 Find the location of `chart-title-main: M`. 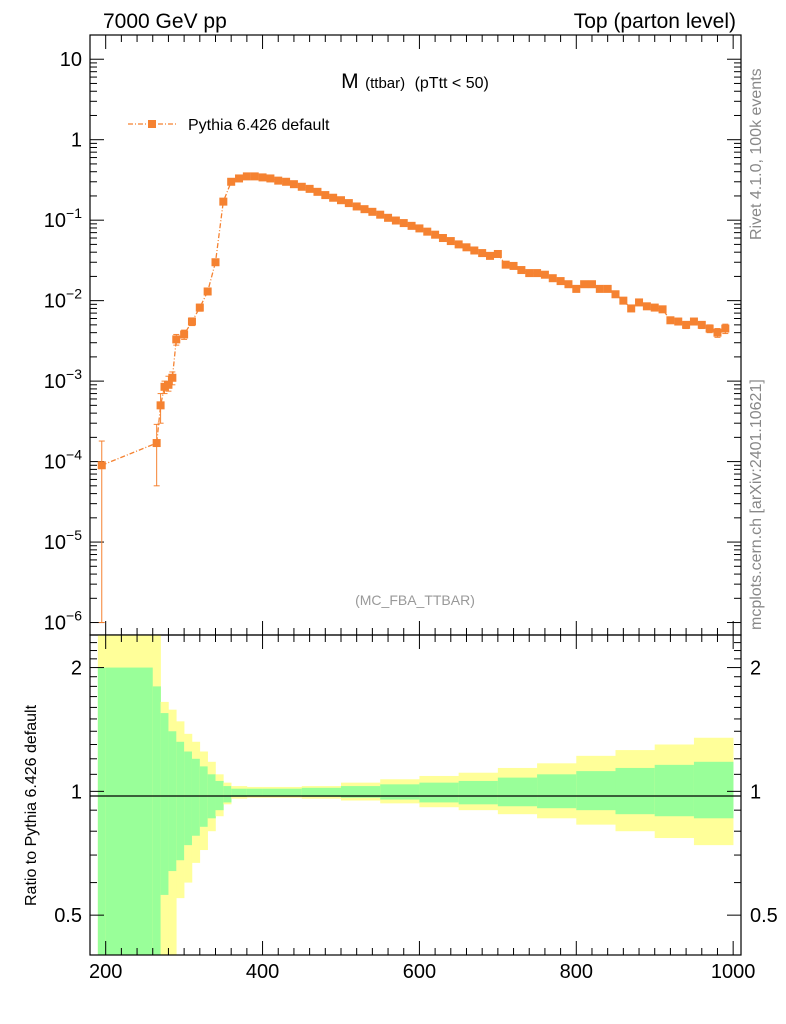

chart-title-main: M is located at coordinates (350, 81).